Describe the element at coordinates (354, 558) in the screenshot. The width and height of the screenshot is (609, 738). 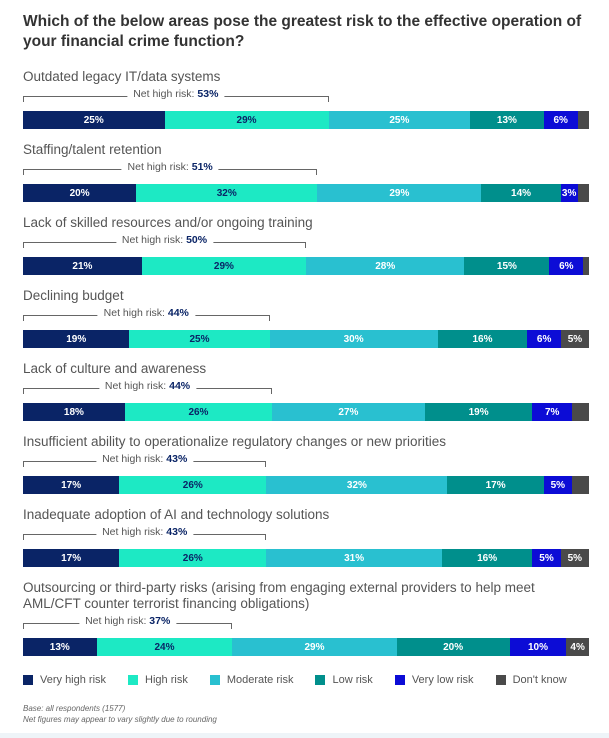
I see `bar-segment-moderate-risk: 31%` at that location.